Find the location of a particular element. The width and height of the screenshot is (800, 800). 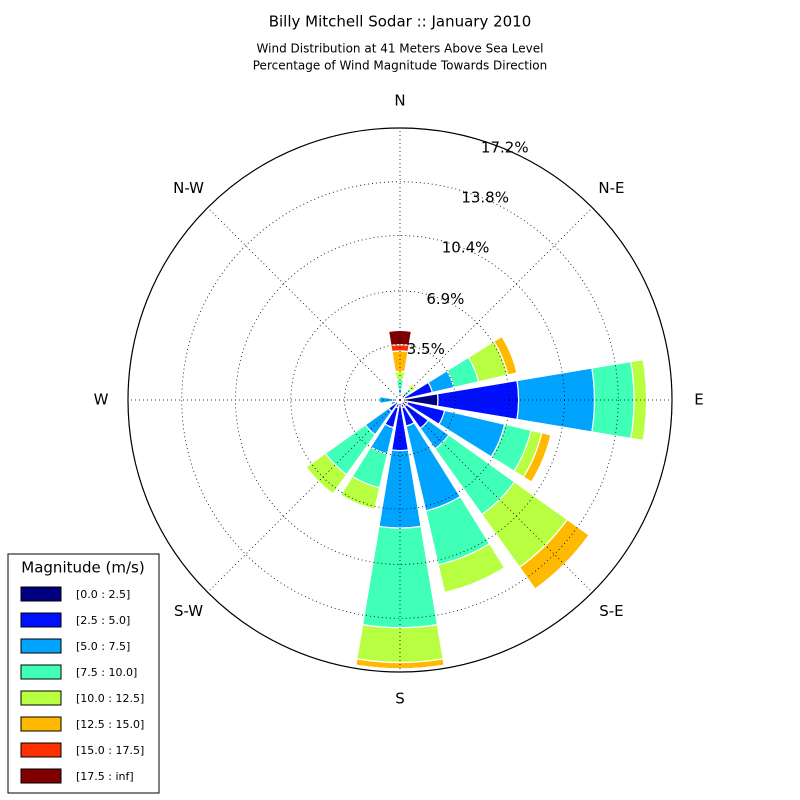

legend-label: [2.5 : 5.0] is located at coordinates (103, 620).